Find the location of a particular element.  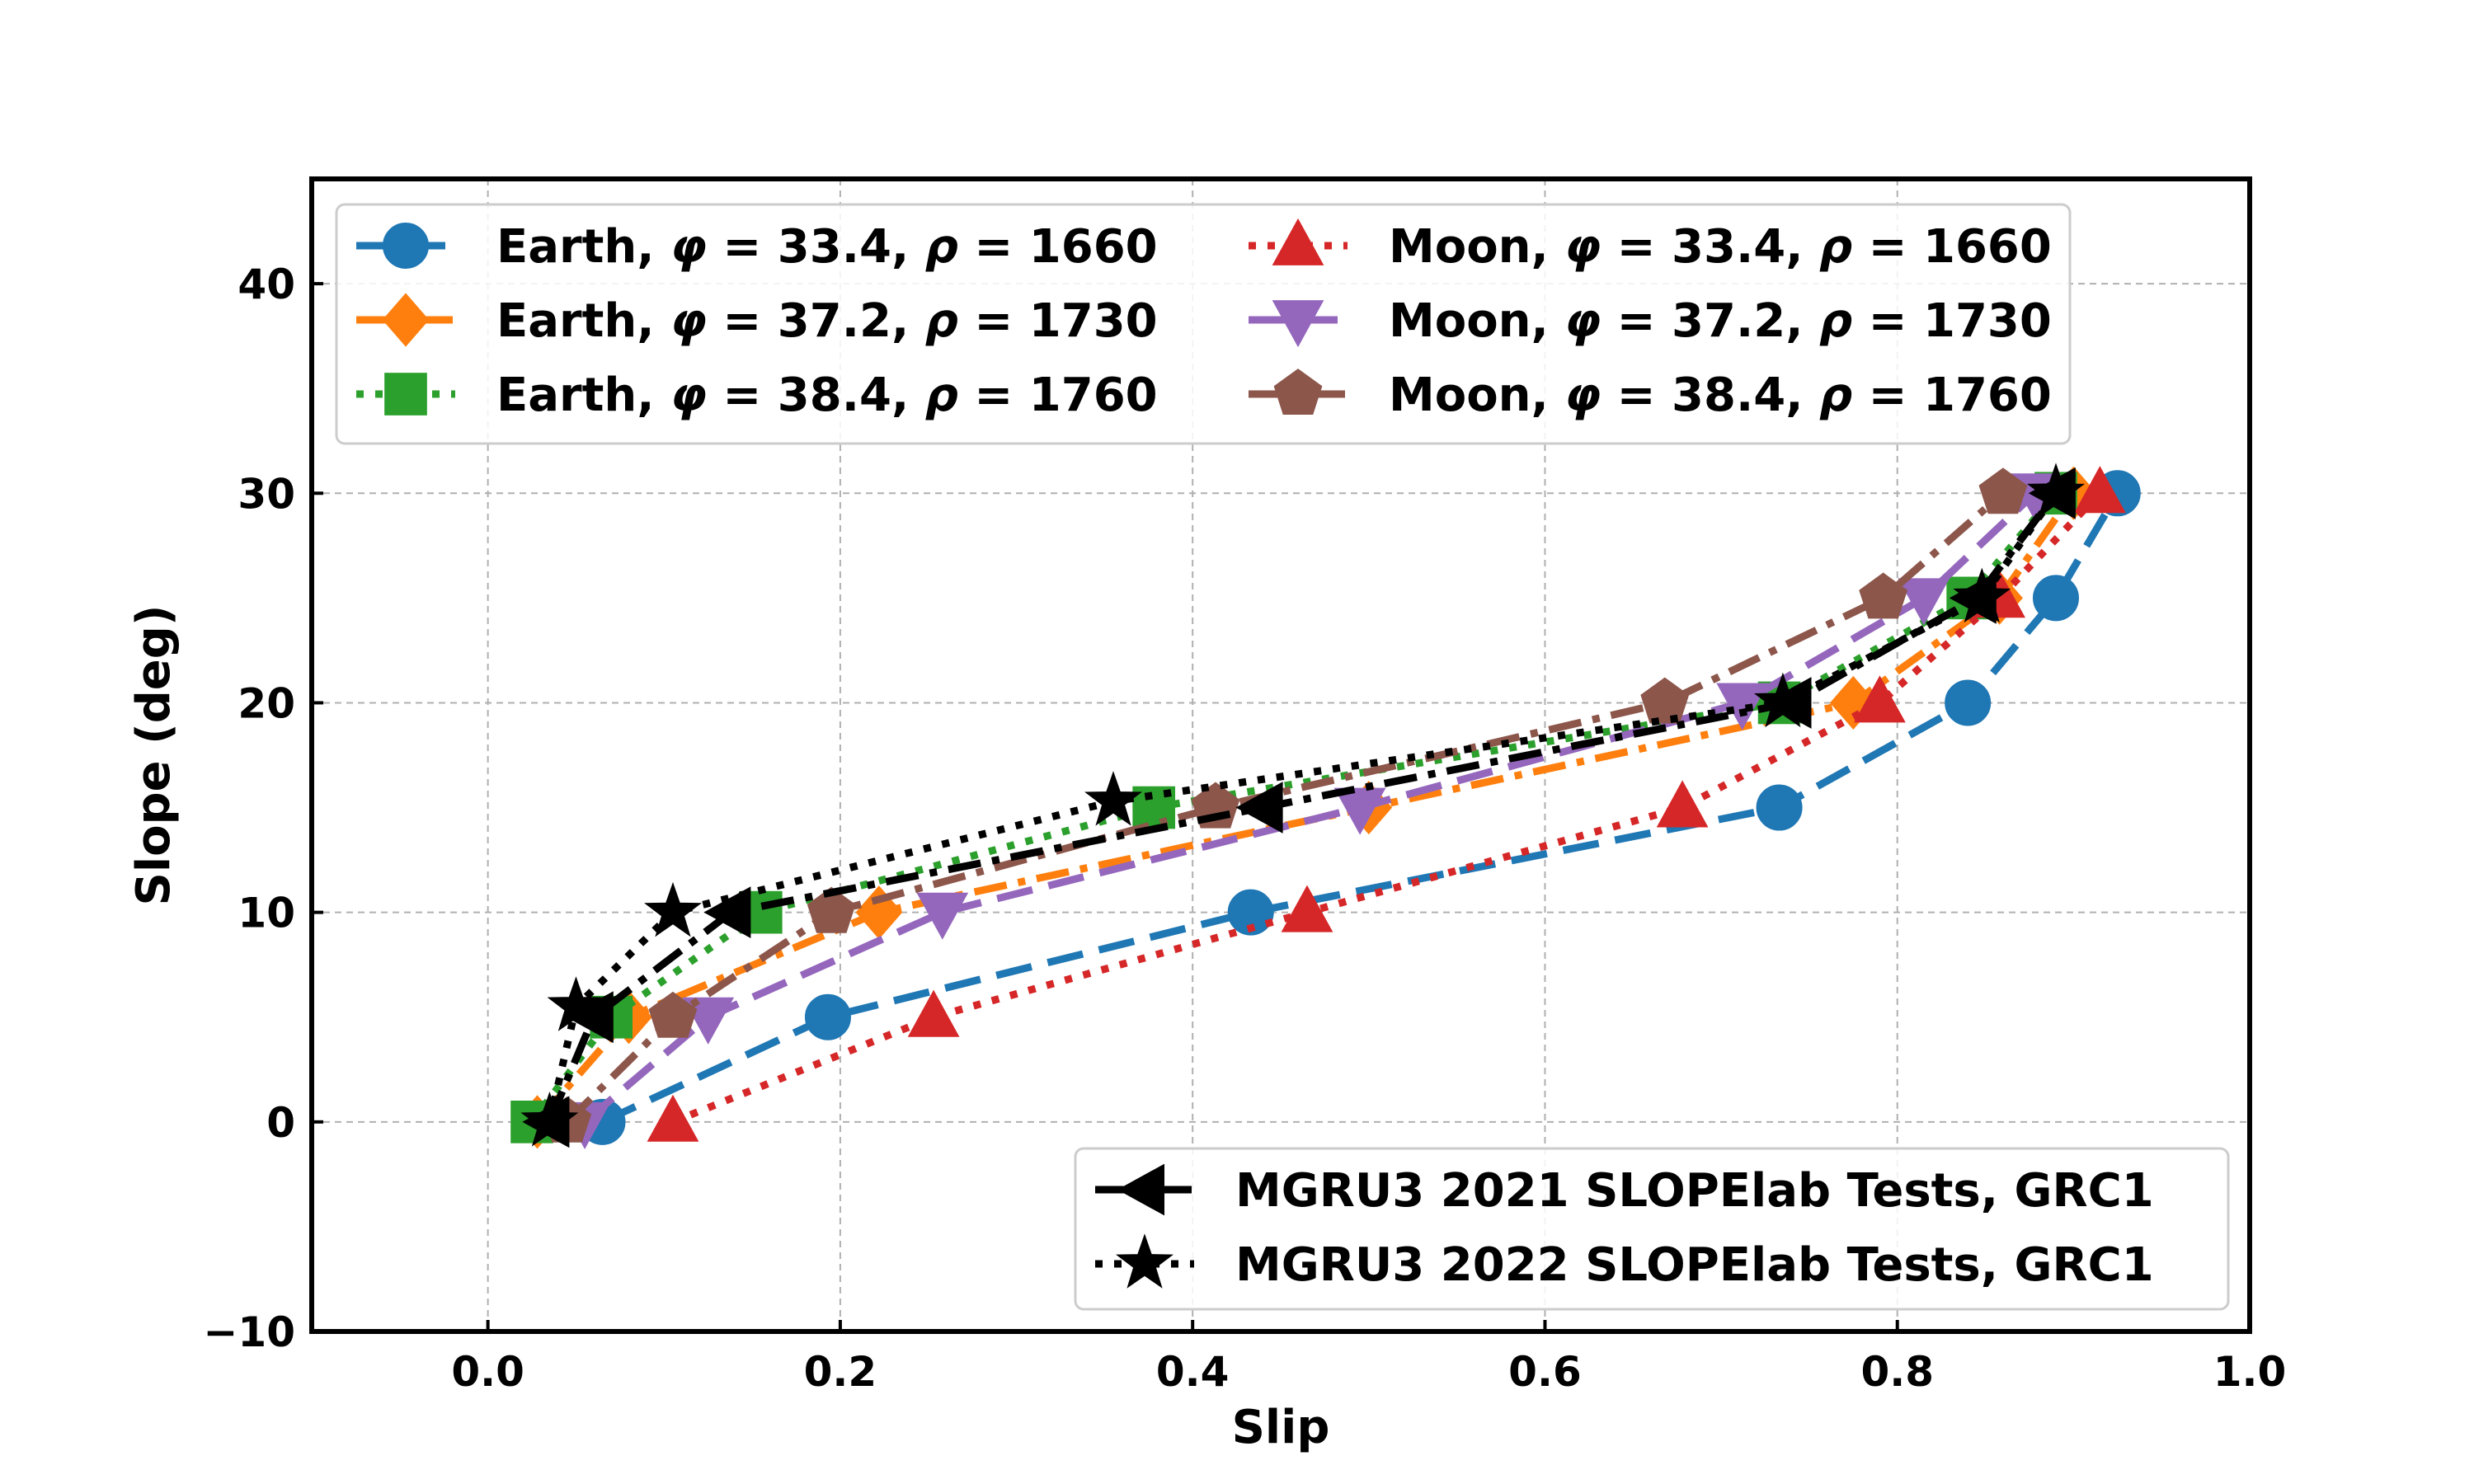

y-axis-label: Slope (deg) is located at coordinates (154, 755).